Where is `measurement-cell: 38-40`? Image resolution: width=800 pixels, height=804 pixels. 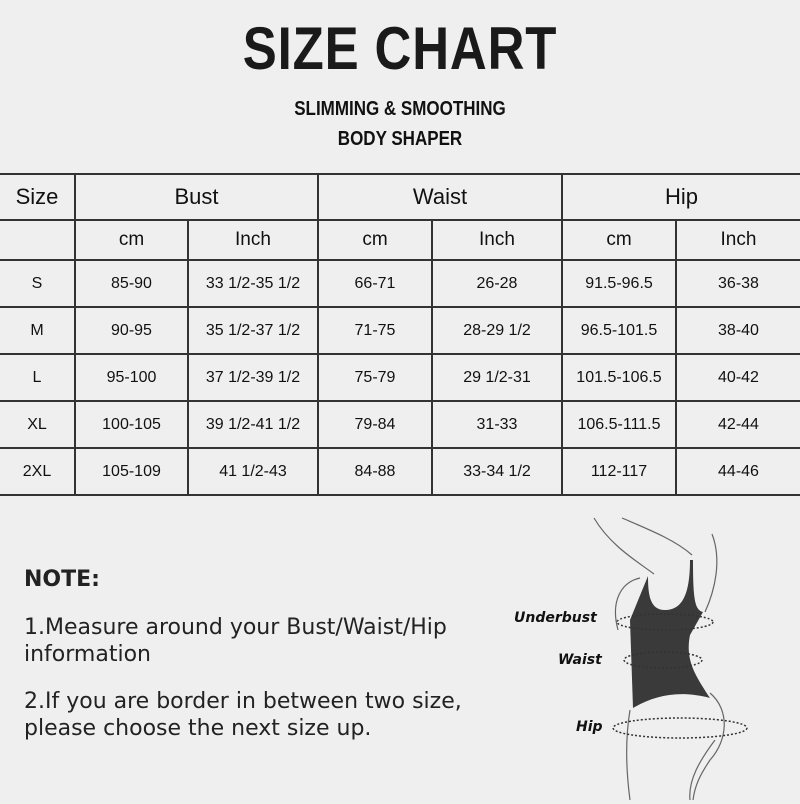
measurement-cell: 38-40 is located at coordinates (737, 330).